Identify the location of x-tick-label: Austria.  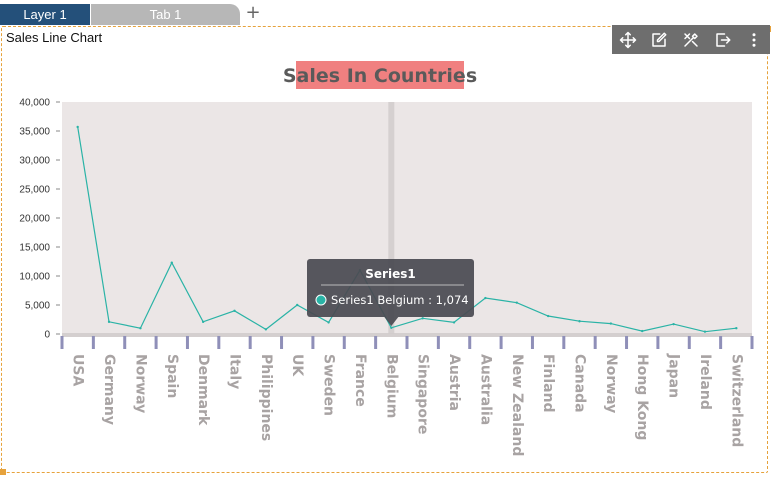
(454, 382).